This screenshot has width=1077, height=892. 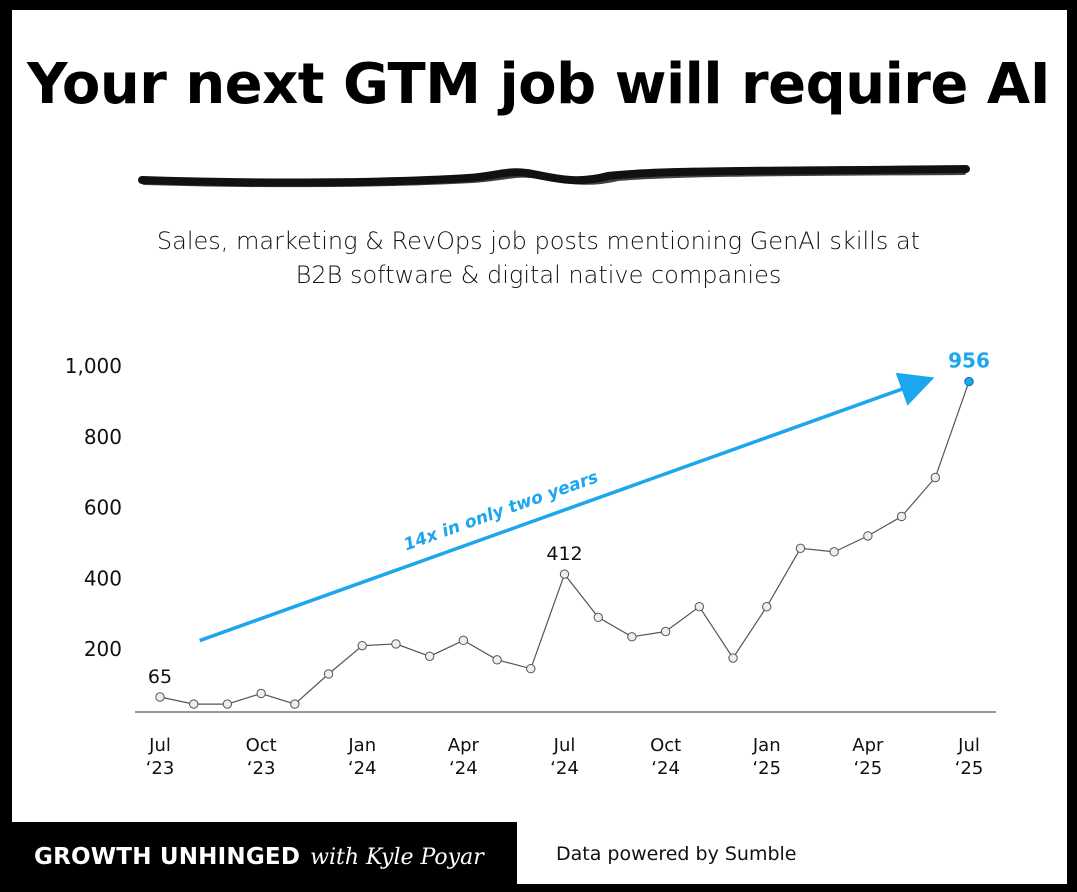 I want to click on subtitle-line-2: B2B software & digital native companies, so click(x=538, y=275).